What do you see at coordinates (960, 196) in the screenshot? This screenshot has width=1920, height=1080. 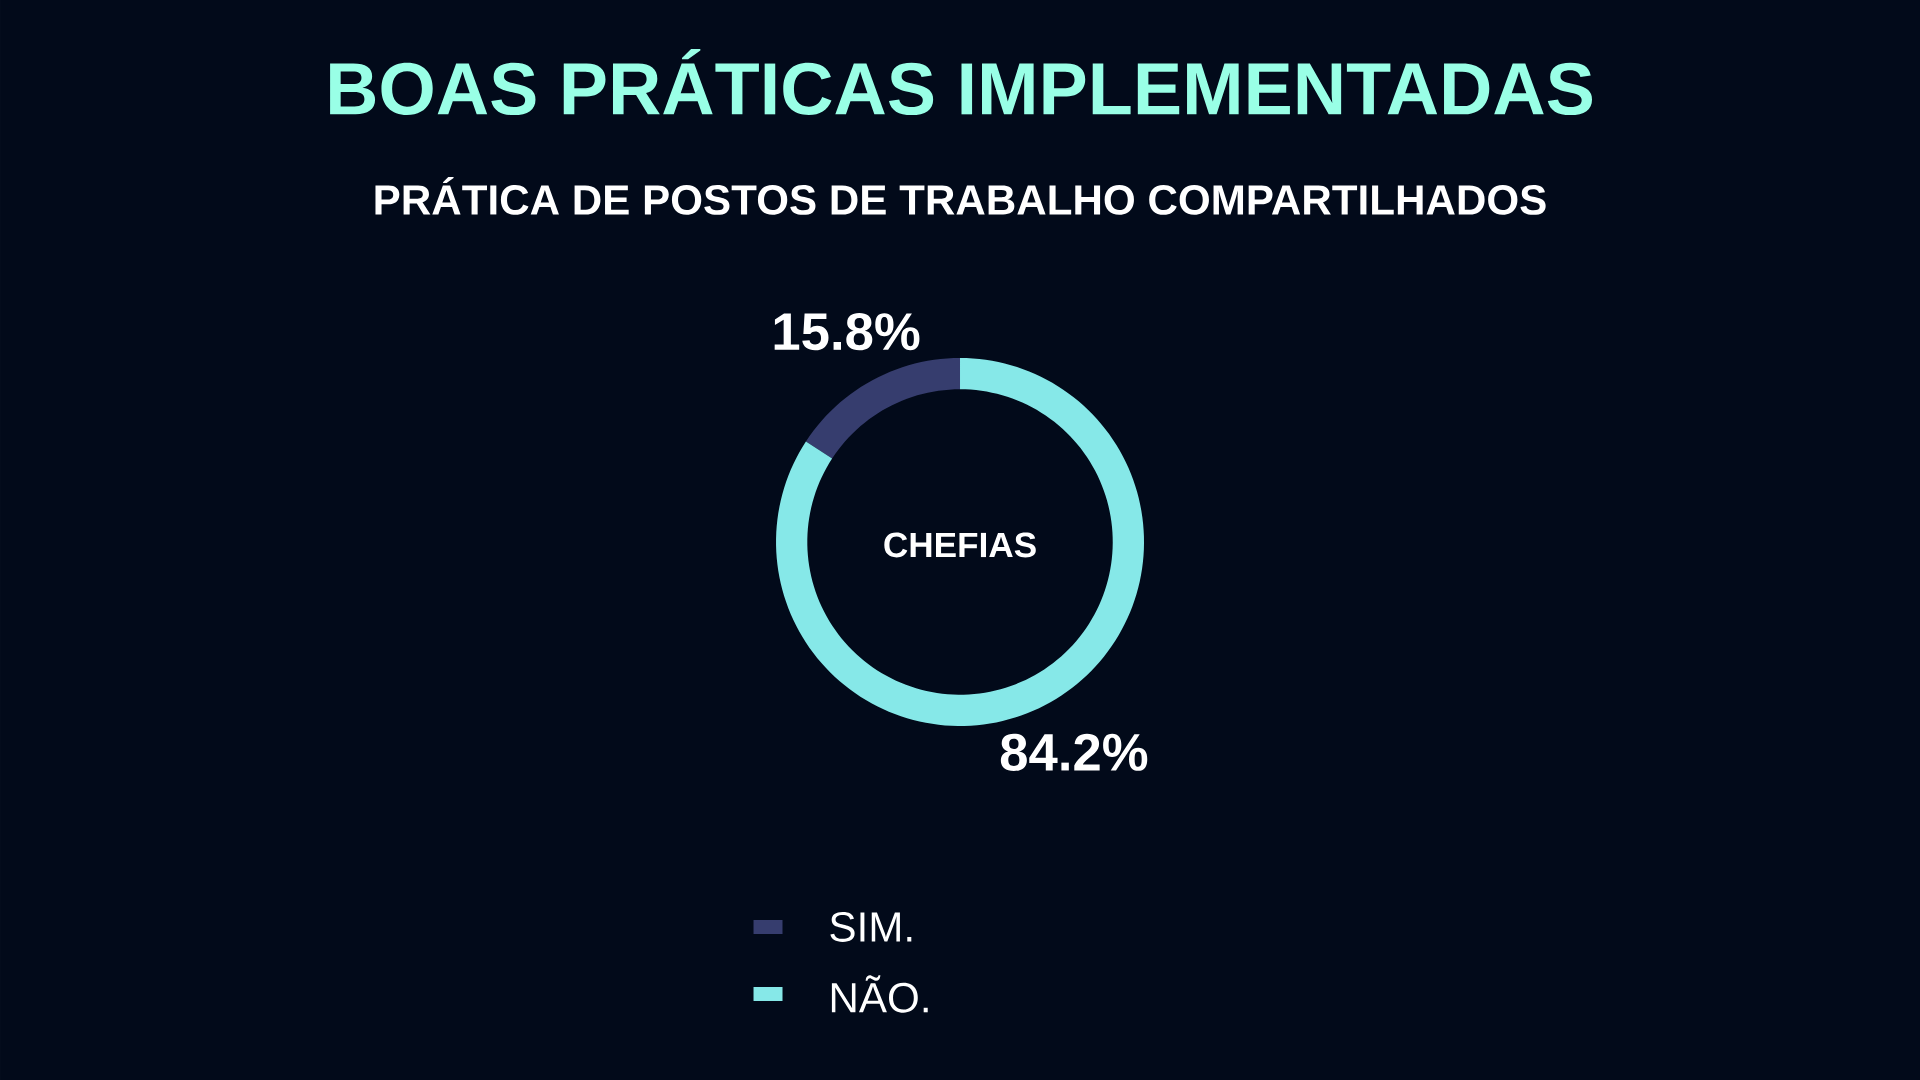 I see `chart-subtitle: PRÁTICA DE POSTOS DE TRABALHO COMPARTILHADOS` at bounding box center [960, 196].